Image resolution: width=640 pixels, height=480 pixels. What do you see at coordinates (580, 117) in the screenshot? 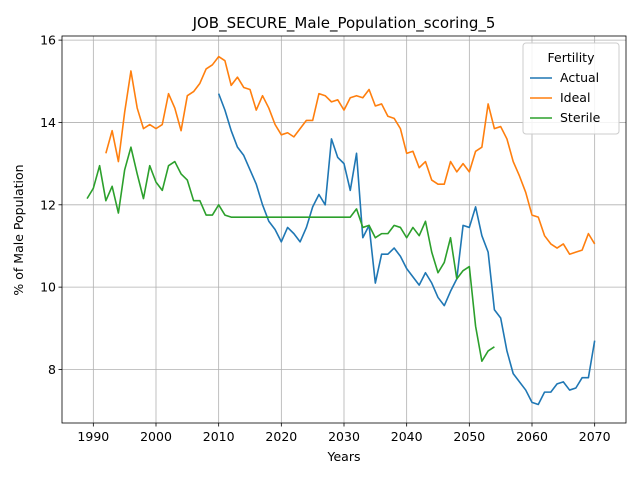
I see `legend-label-sterile: Sterile` at bounding box center [580, 117].